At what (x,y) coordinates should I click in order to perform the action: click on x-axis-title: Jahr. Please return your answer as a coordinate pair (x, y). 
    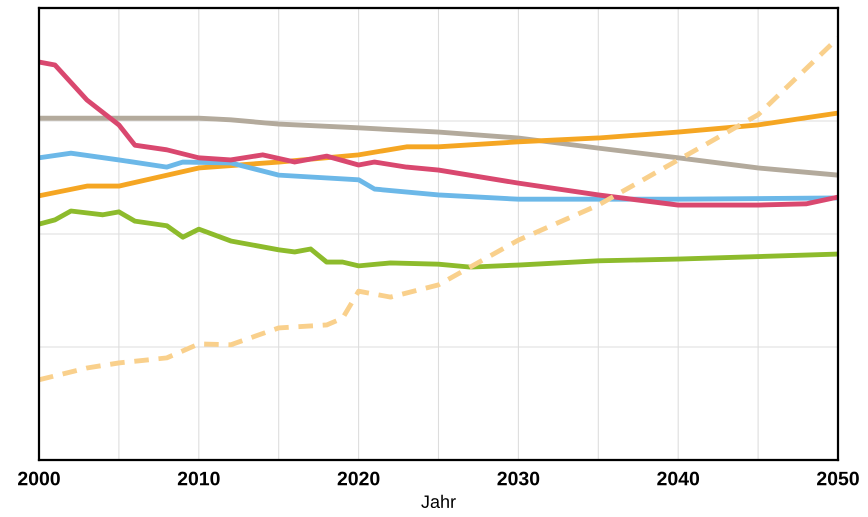
    Looking at the image, I should click on (438, 501).